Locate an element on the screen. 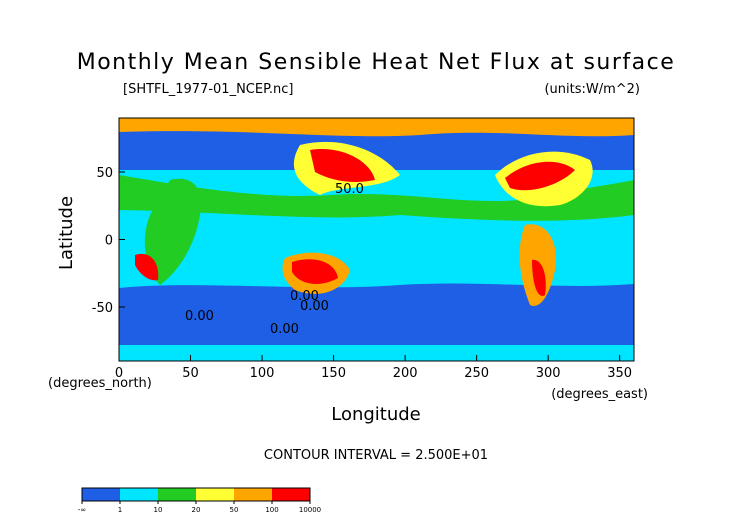 Image resolution: width=752 pixels, height=532 pixels. y-axis-label: Latitude is located at coordinates (66, 233).